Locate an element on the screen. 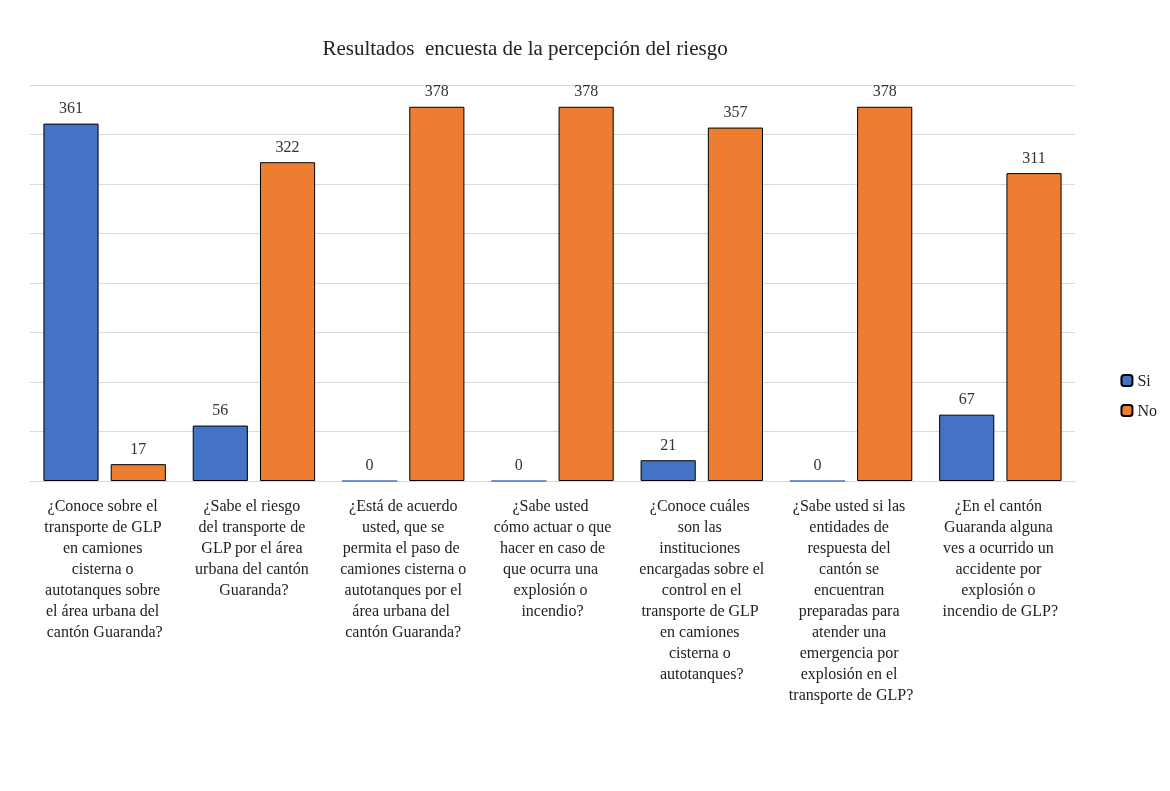 The height and width of the screenshot is (791, 1170). x-tick-label: ¿Está de acuerdo usted, que se permita el paso de camiones cisterna o autotanques por el área urbana del cantón Guaranda? is located at coordinates (403, 568).